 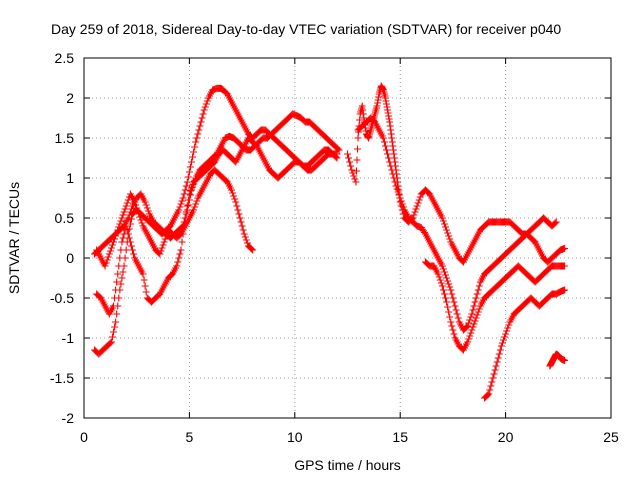 What do you see at coordinates (62, 298) in the screenshot?
I see `y-tick-label: -0.5` at bounding box center [62, 298].